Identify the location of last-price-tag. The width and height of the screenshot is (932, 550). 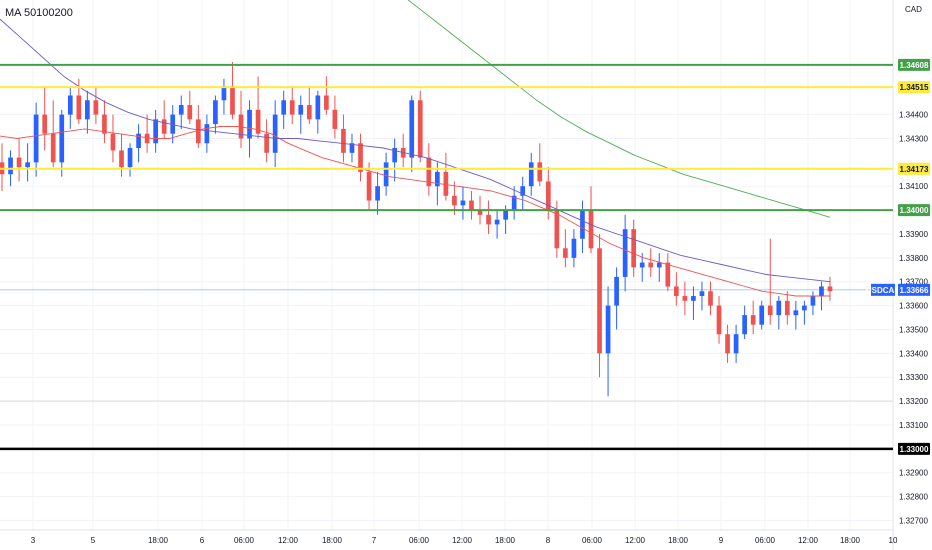
(914, 289).